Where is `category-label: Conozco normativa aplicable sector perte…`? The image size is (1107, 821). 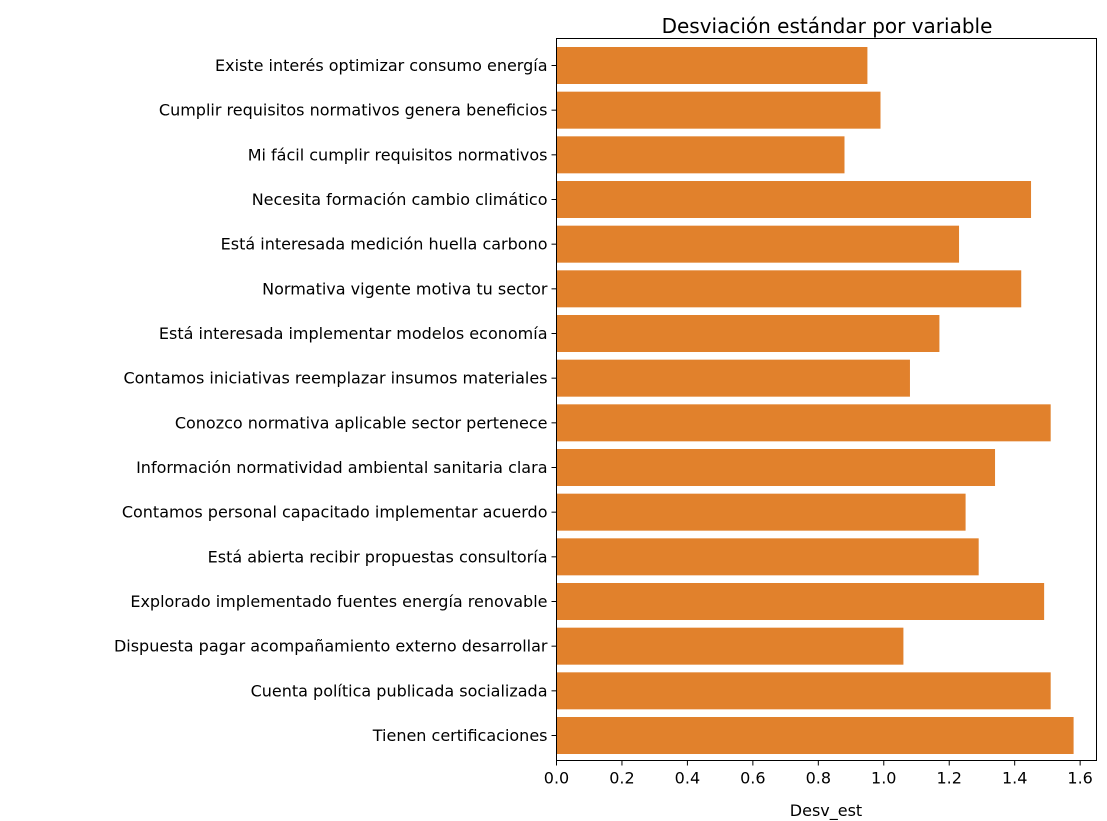
category-label: Conozco normativa aplicable sector perte… is located at coordinates (361, 422).